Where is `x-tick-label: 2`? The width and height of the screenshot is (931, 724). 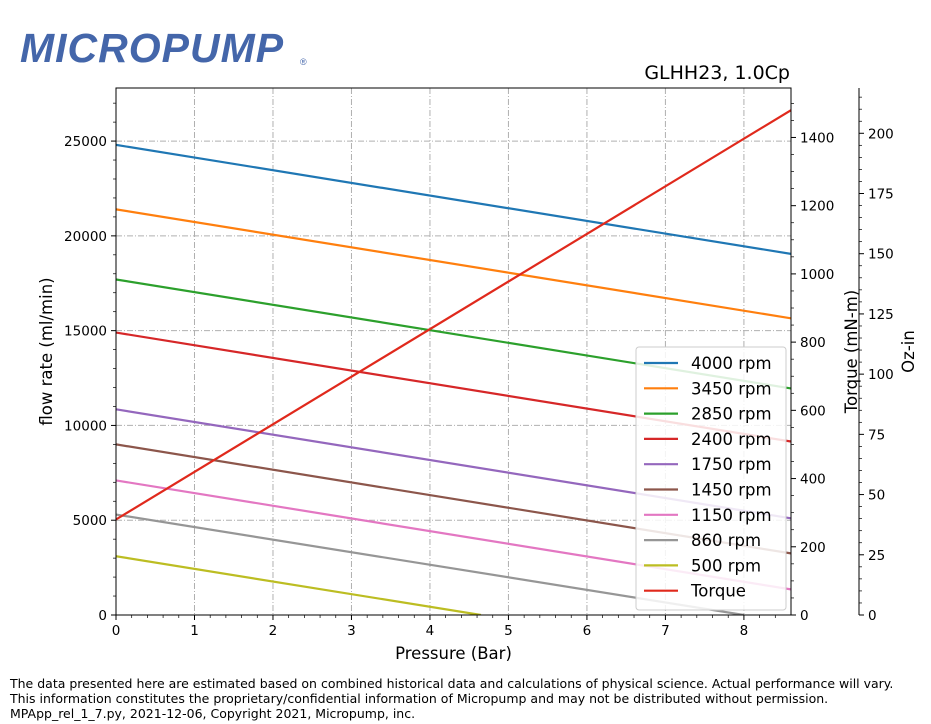 x-tick-label: 2 is located at coordinates (273, 631).